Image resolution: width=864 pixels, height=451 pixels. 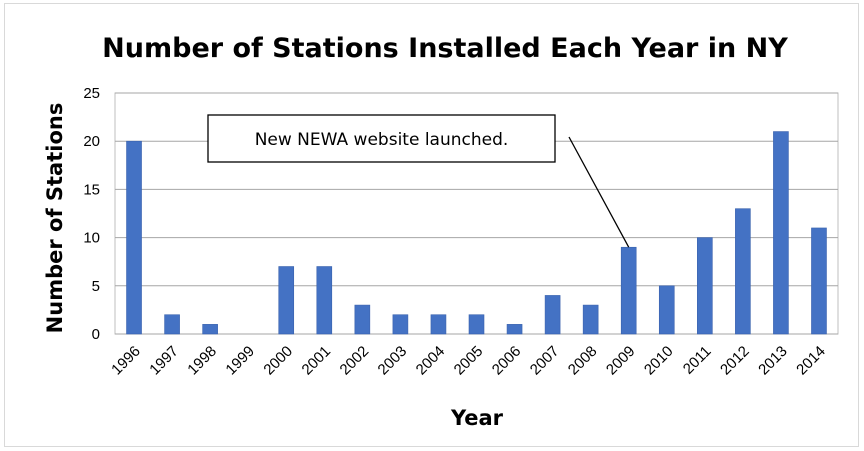 I want to click on bar-2011, so click(x=705, y=286).